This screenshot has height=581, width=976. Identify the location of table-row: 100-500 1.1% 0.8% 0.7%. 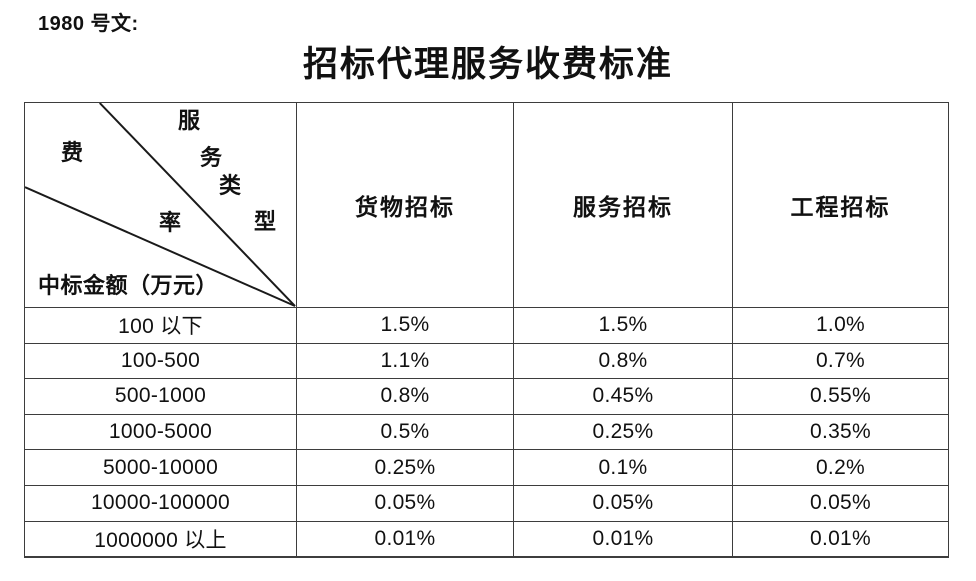
(486, 361).